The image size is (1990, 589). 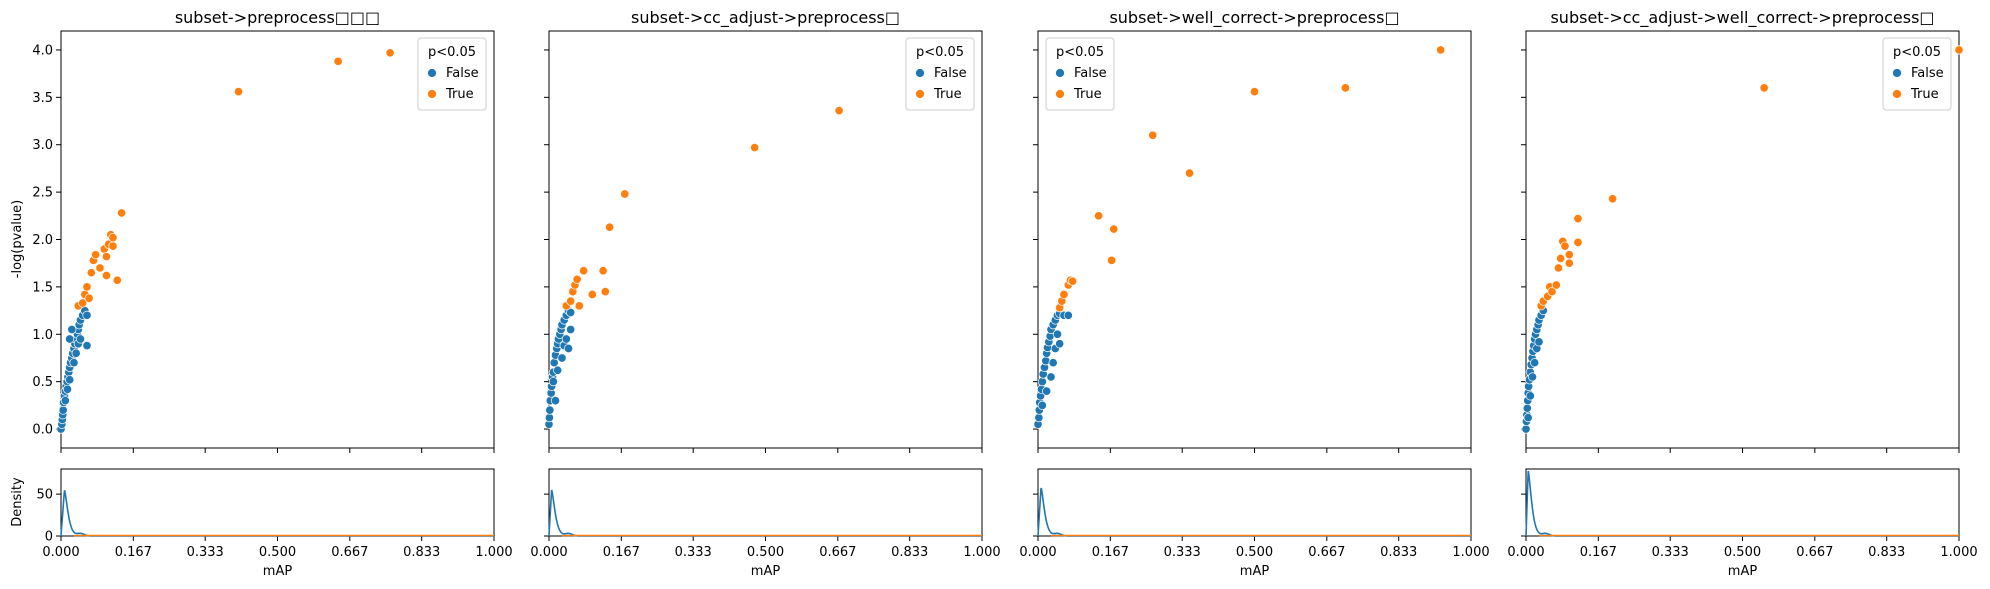 What do you see at coordinates (278, 571) in the screenshot?
I see `x-axis-label: mAP` at bounding box center [278, 571].